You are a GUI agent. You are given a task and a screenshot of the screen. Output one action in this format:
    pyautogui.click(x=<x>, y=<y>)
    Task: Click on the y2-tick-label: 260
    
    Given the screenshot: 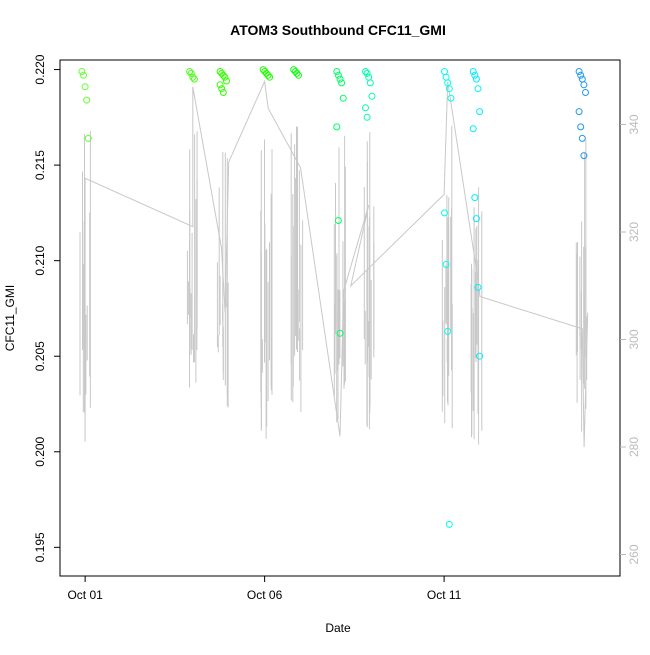 What is the action you would take?
    pyautogui.click(x=634, y=554)
    